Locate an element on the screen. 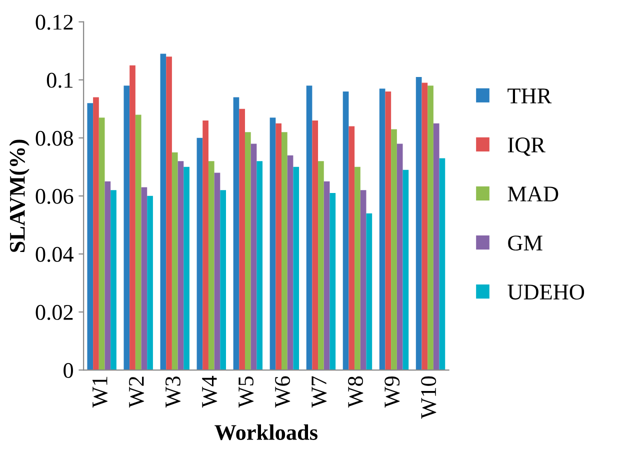 The image size is (619, 475). x-tick-label: W5 is located at coordinates (246, 392).